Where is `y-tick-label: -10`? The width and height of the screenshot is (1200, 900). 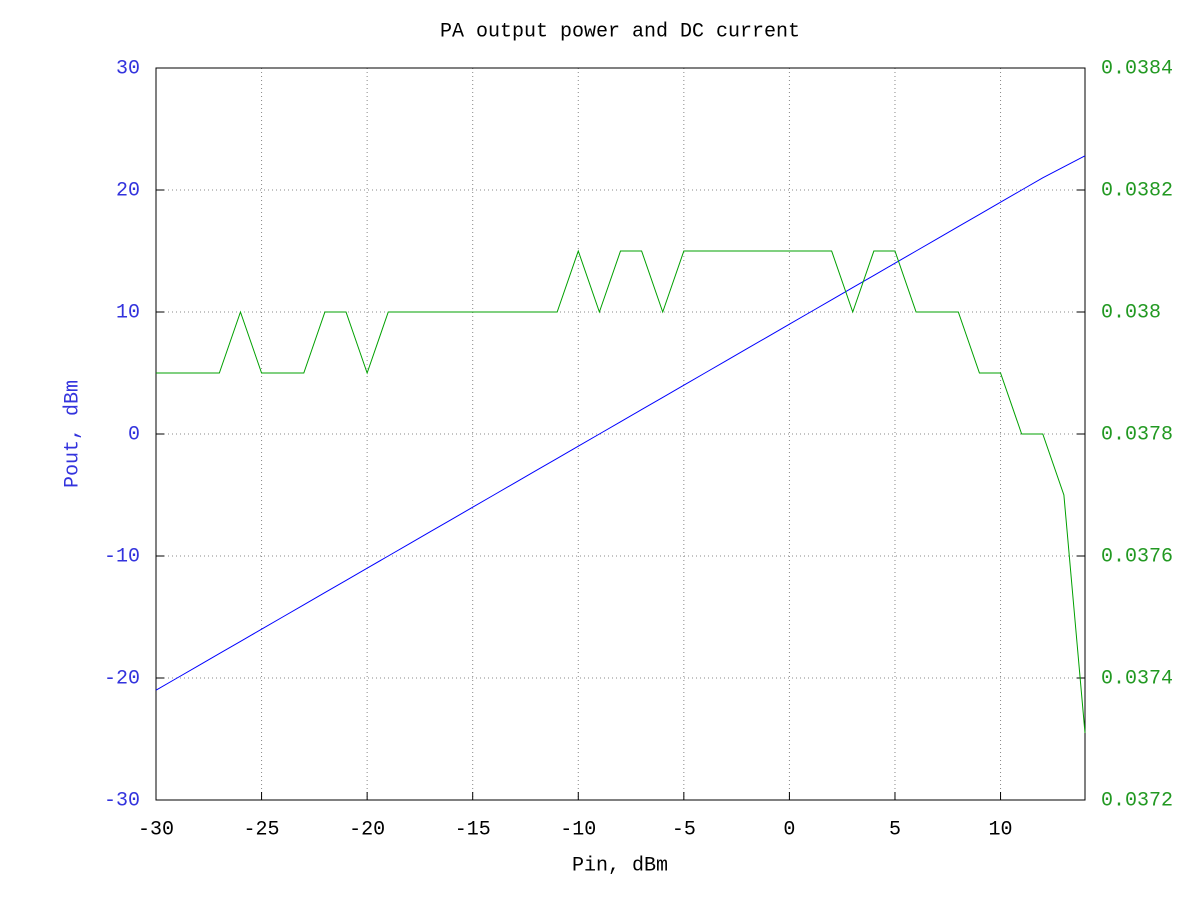 y-tick-label: -10 is located at coordinates (122, 556).